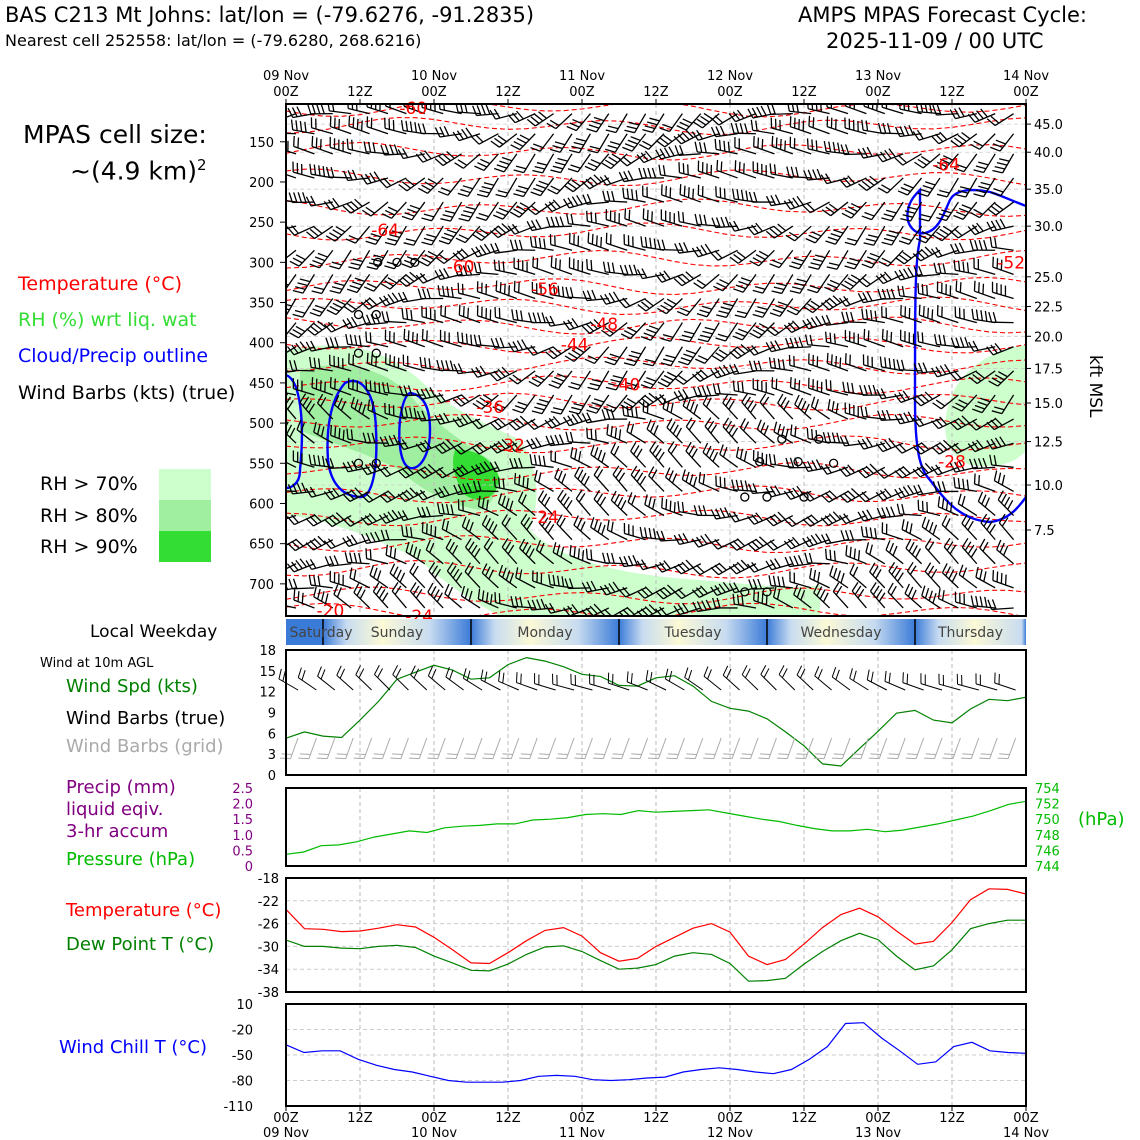 The width and height of the screenshot is (1140, 1140). What do you see at coordinates (267, 651) in the screenshot?
I see `wind-tick-label: 18` at bounding box center [267, 651].